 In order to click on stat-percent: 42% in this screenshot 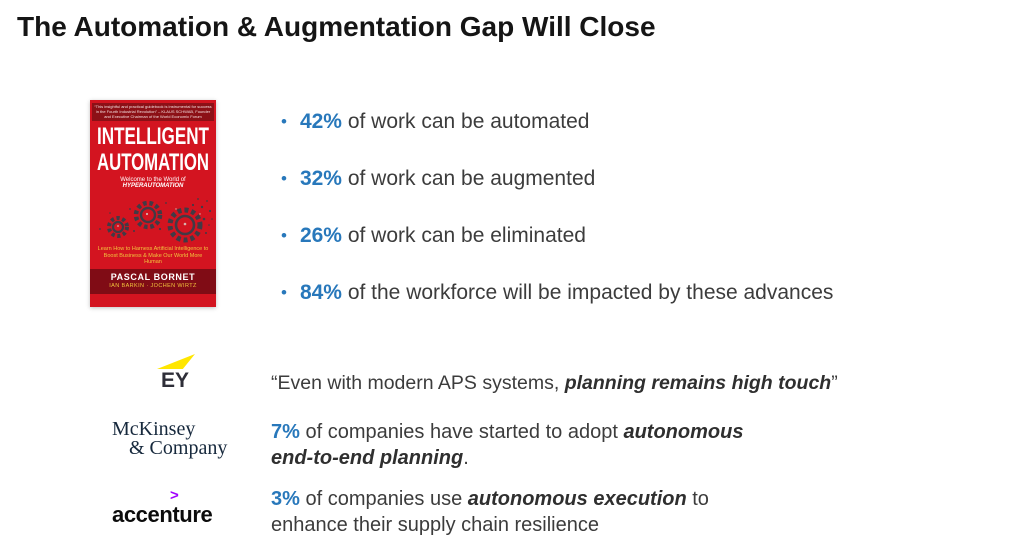, I will do `click(320, 121)`.